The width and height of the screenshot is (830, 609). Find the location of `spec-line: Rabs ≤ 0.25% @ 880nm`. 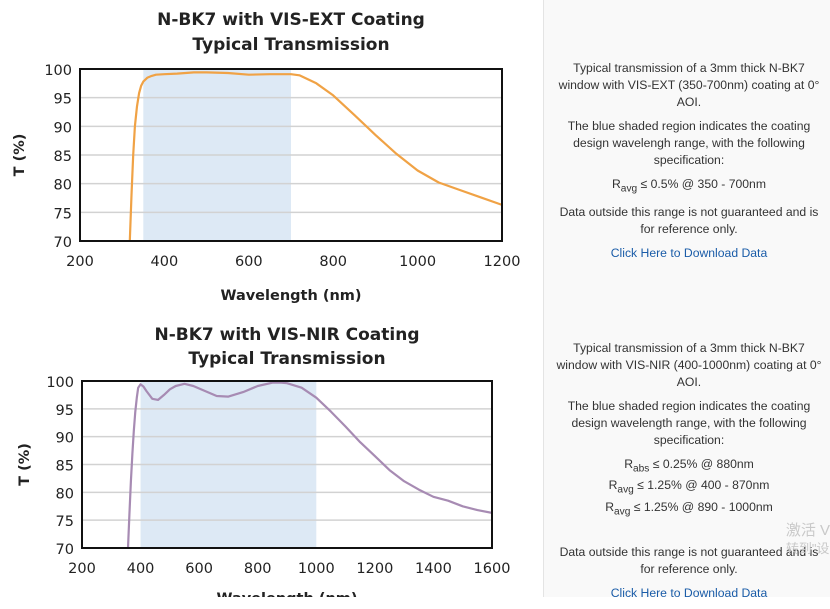

spec-line: Rabs ≤ 0.25% @ 880nm is located at coordinates (689, 466).